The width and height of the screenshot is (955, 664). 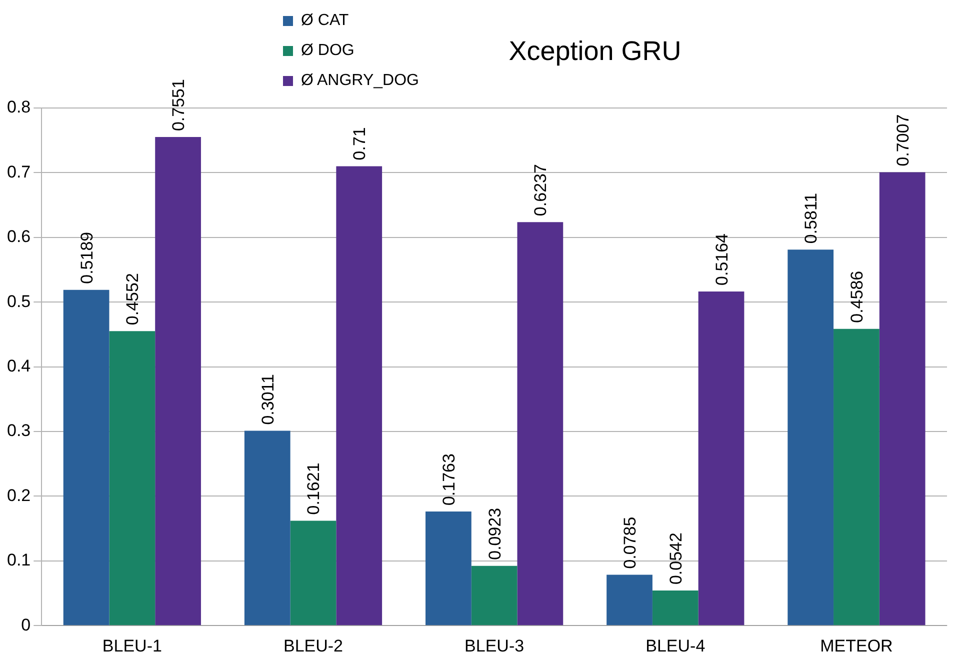 I want to click on y-tick-label: 0, so click(x=26, y=624).